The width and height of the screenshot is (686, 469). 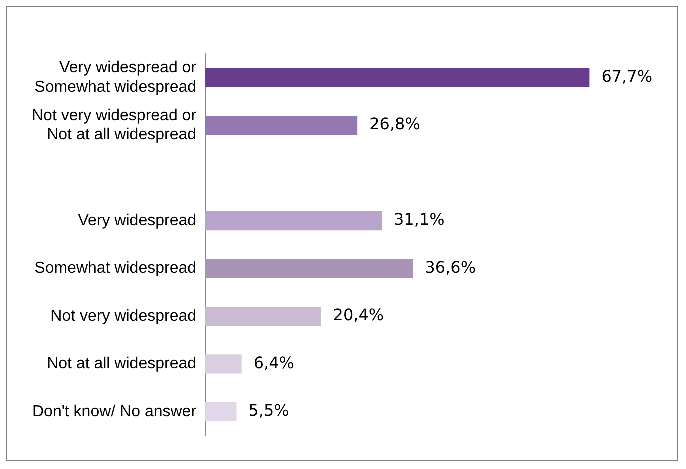 What do you see at coordinates (395, 124) in the screenshot?
I see `data-label: 26,8%` at bounding box center [395, 124].